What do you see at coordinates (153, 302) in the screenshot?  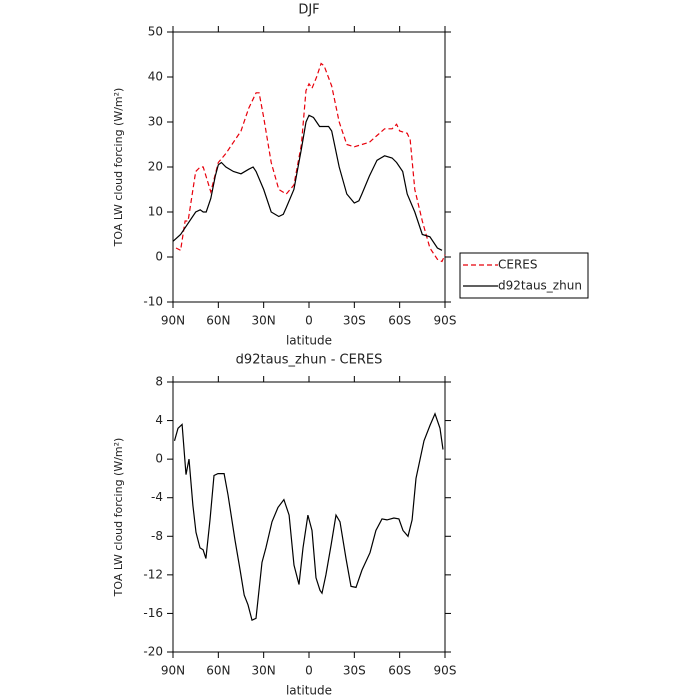 I see `y-tick-label: -10` at bounding box center [153, 302].